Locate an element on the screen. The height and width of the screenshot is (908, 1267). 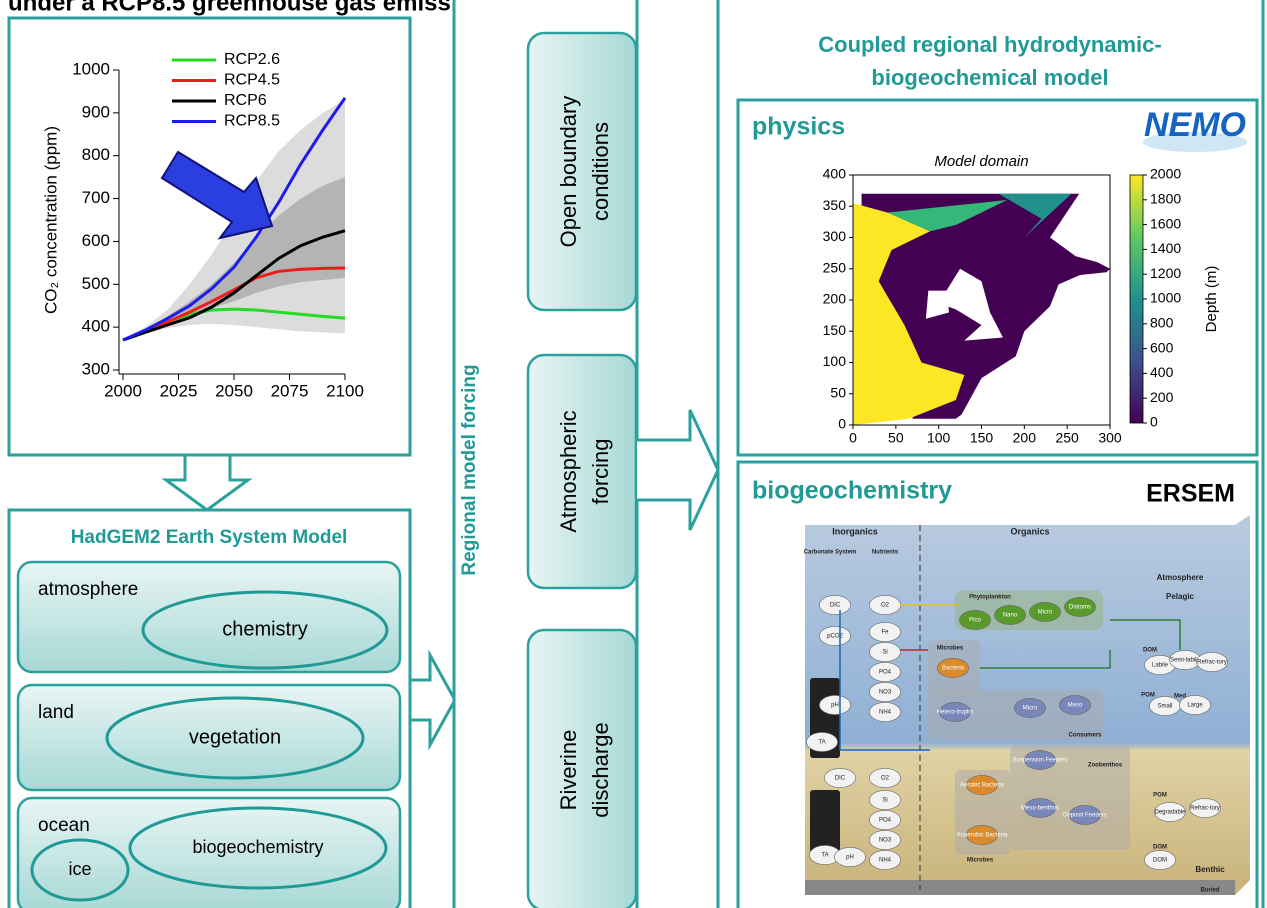
forcing-box is located at coordinates (582, 768).